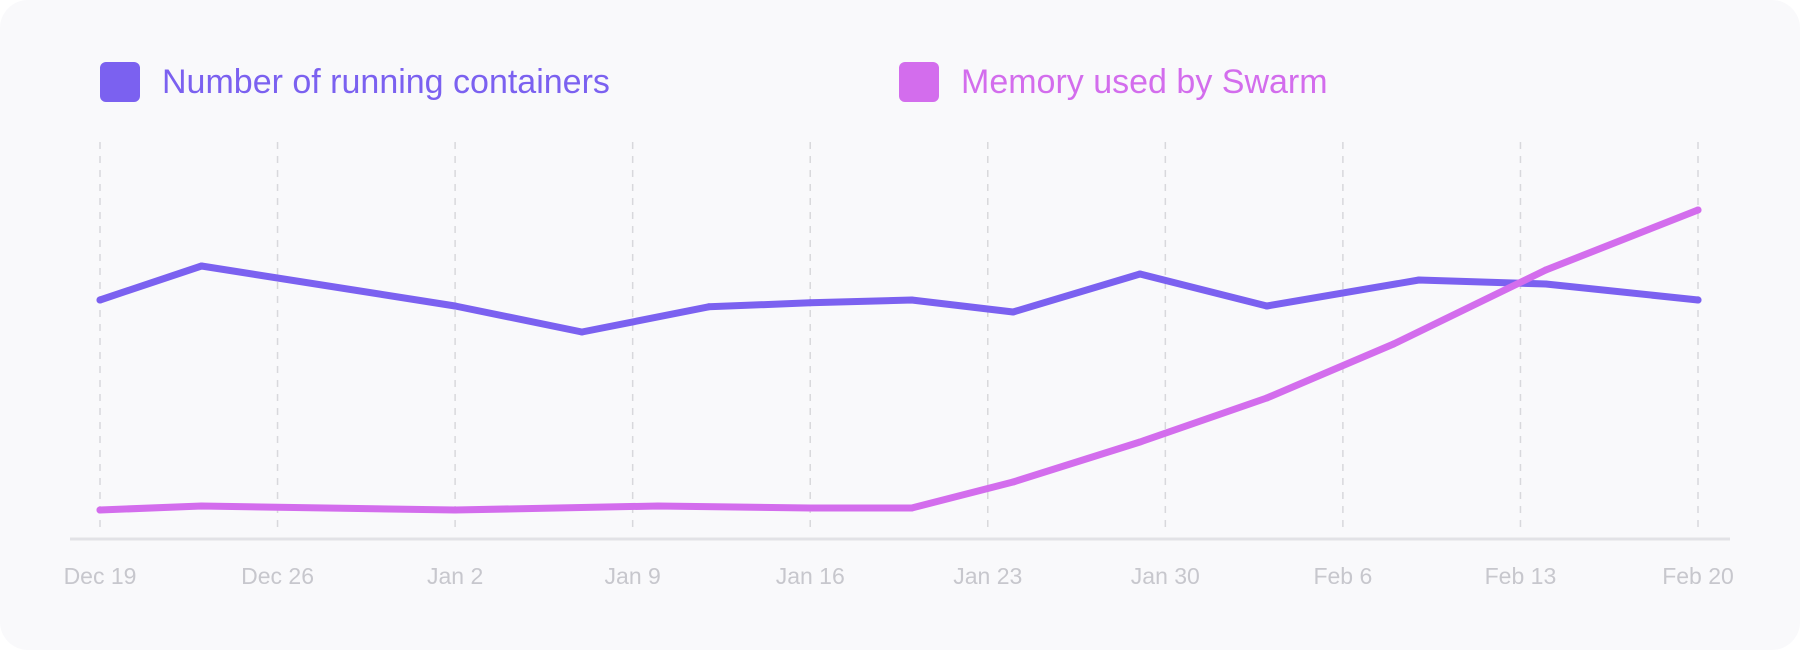  I want to click on x-tick-label-2: Jan 2, so click(455, 576).